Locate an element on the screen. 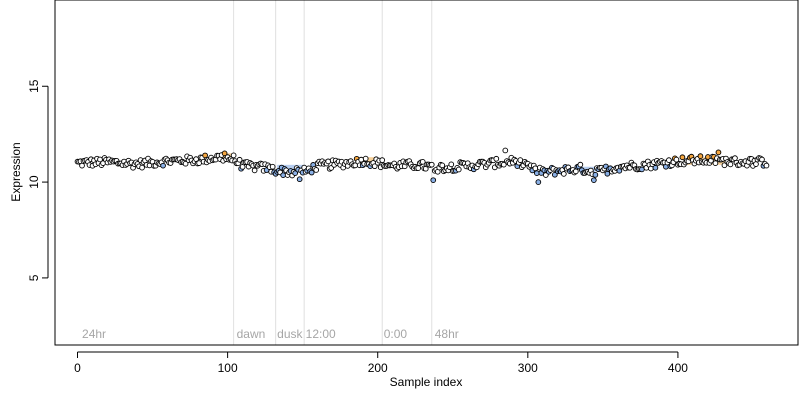 This screenshot has height=400, width=800. x-tick-label: 300 is located at coordinates (528, 368).